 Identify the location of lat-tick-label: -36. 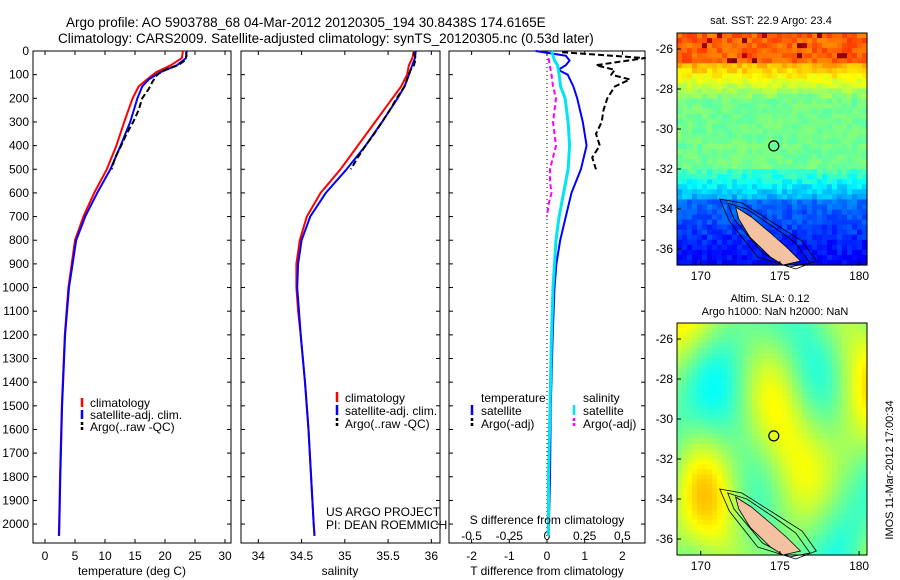
(665, 539).